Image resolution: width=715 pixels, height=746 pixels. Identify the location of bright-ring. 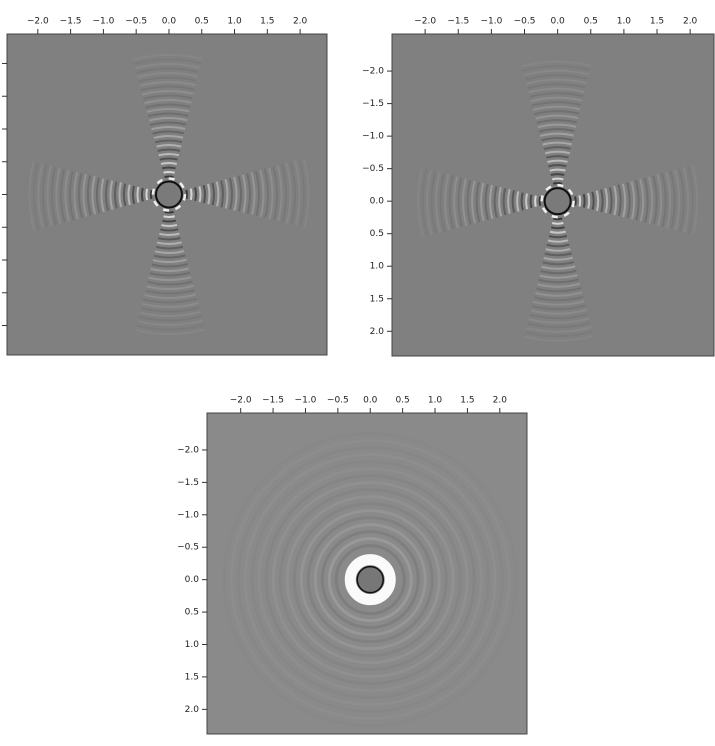
(370, 580).